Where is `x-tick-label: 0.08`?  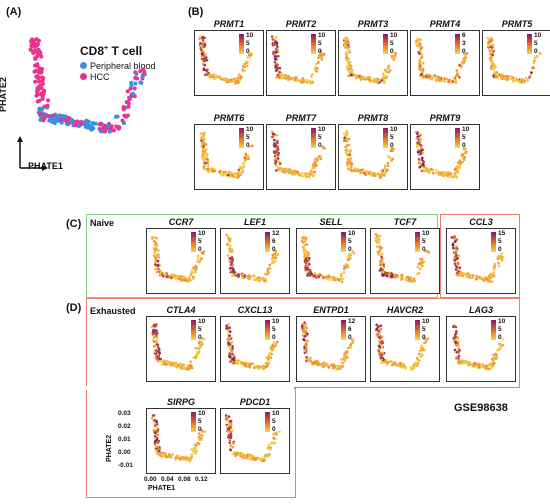
x-tick-label: 0.08 is located at coordinates (184, 479).